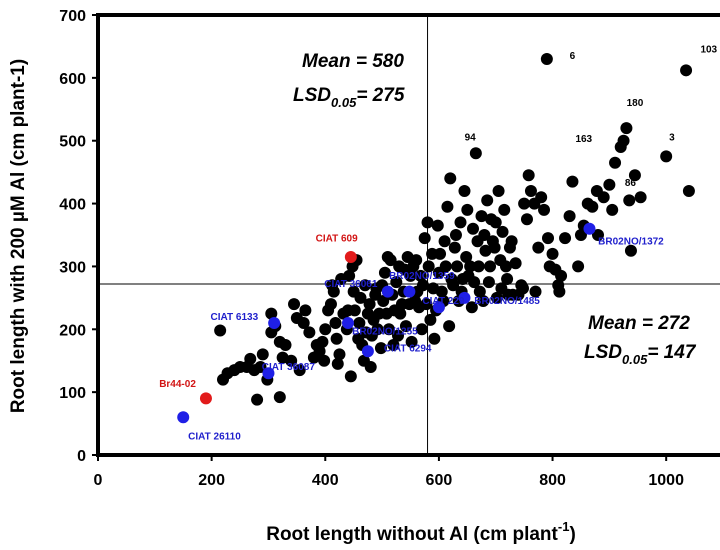 Image resolution: width=720 pixels, height=550 pixels. Describe the element at coordinates (471, 138) in the screenshot. I see `point-label: 94` at that location.